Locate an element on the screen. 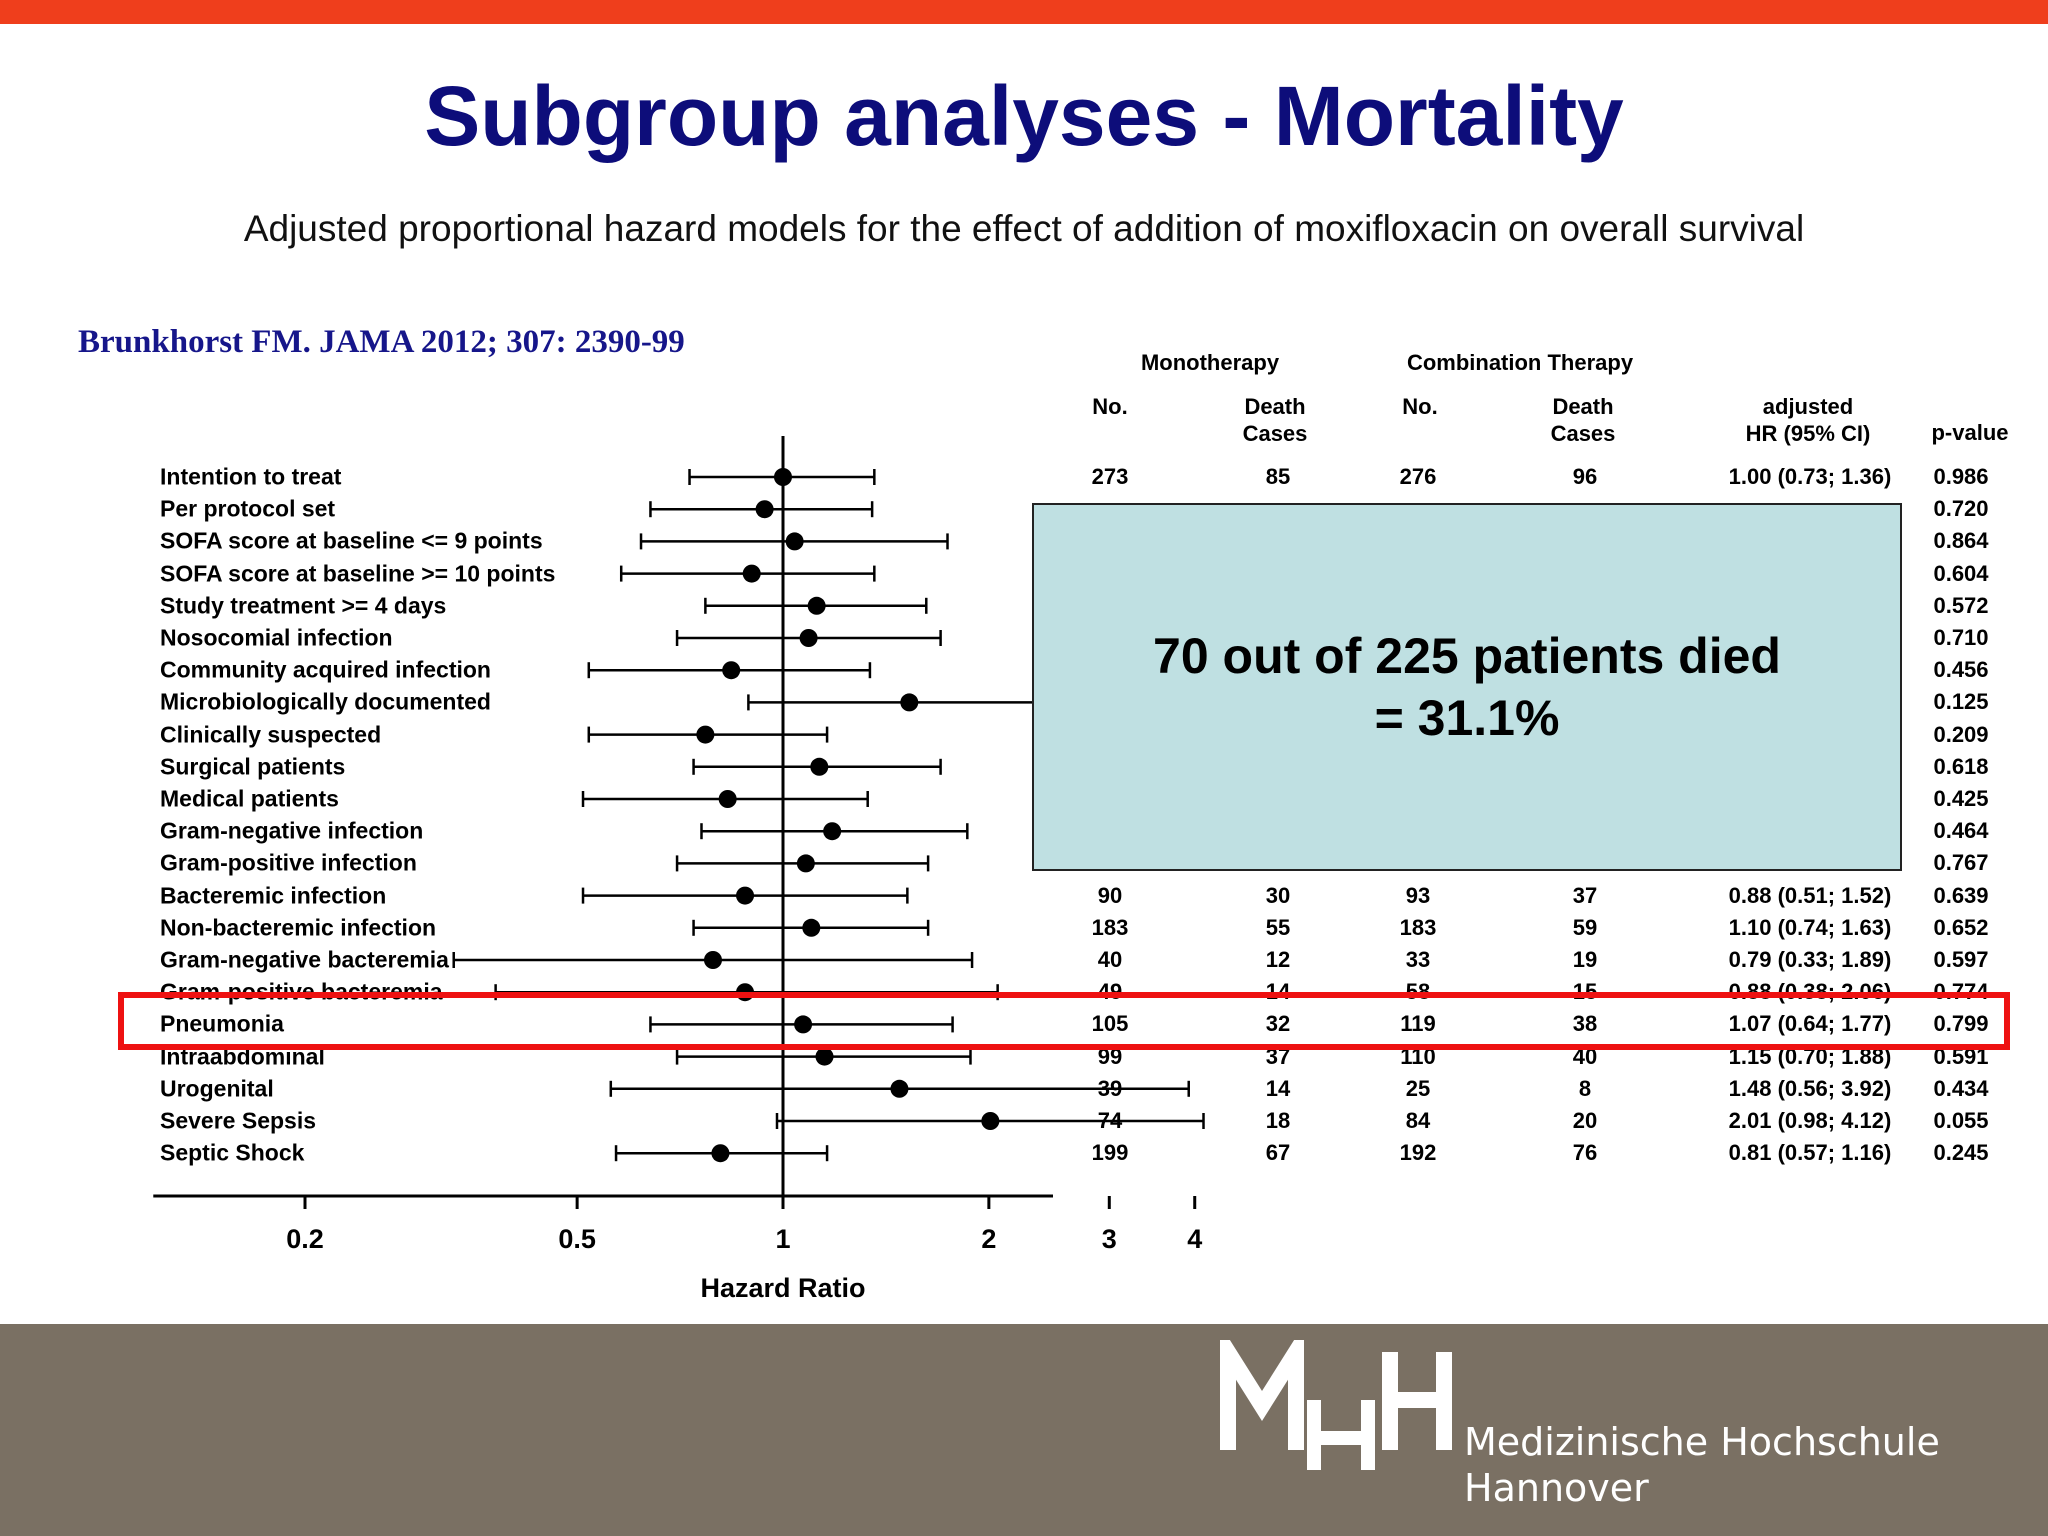 Image resolution: width=2048 pixels, height=1536 pixels. pvalue-cell: 0.245 is located at coordinates (1961, 1153).